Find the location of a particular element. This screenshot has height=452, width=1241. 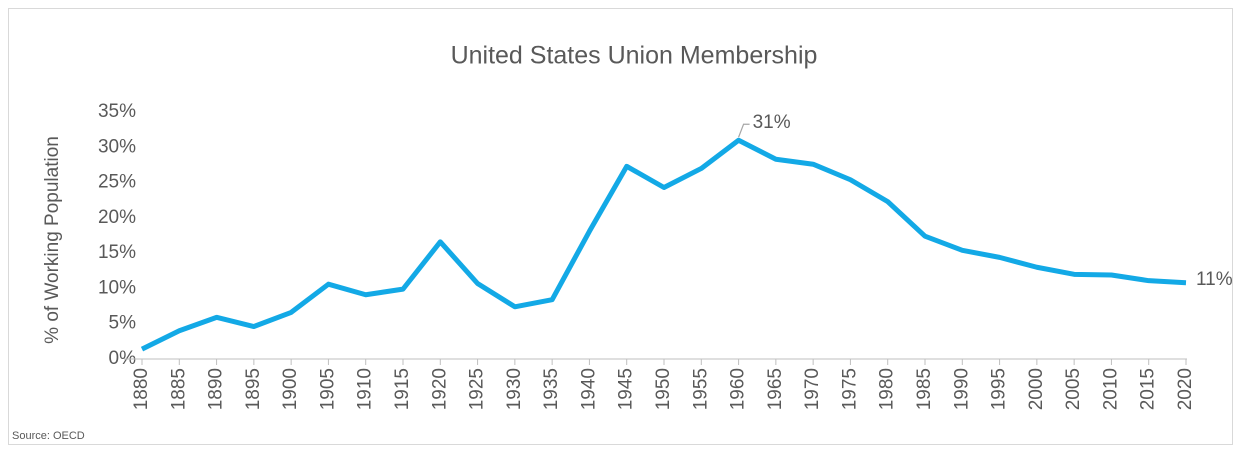

data-label: 11% is located at coordinates (1214, 279).